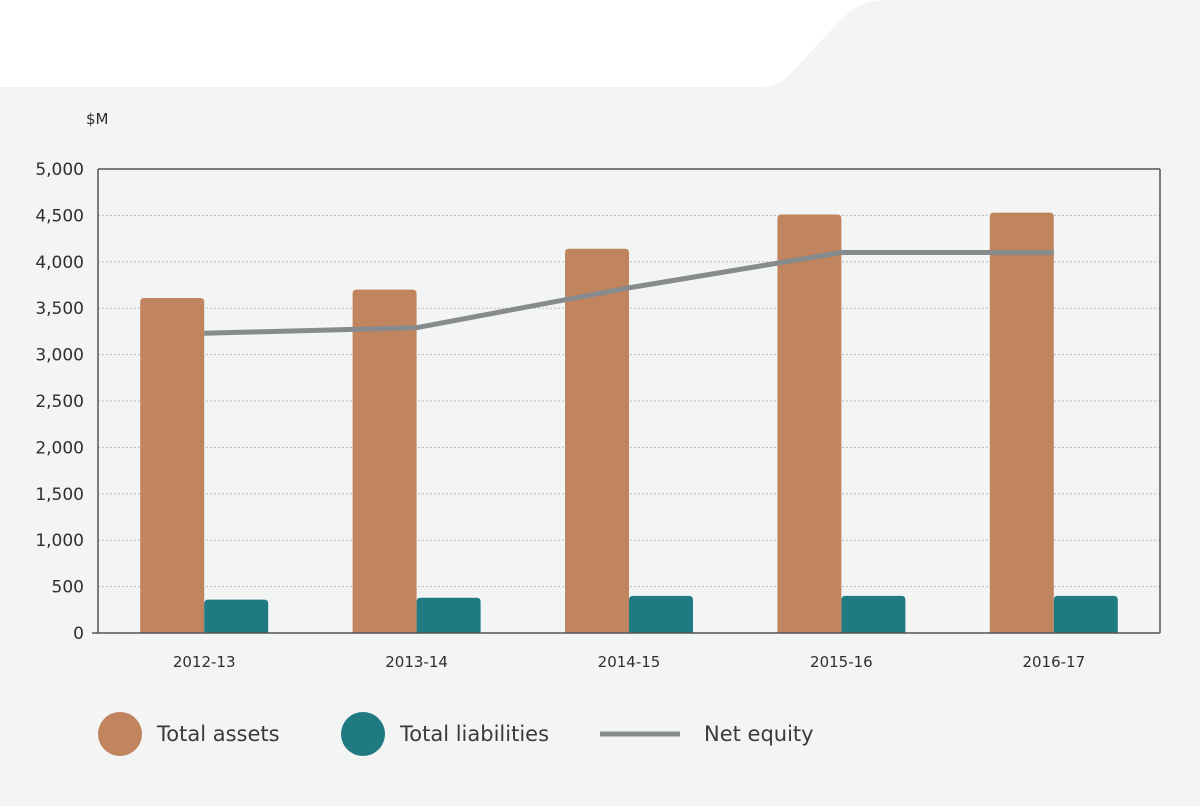  I want to click on y-tick-label: 2,500, so click(59, 402).